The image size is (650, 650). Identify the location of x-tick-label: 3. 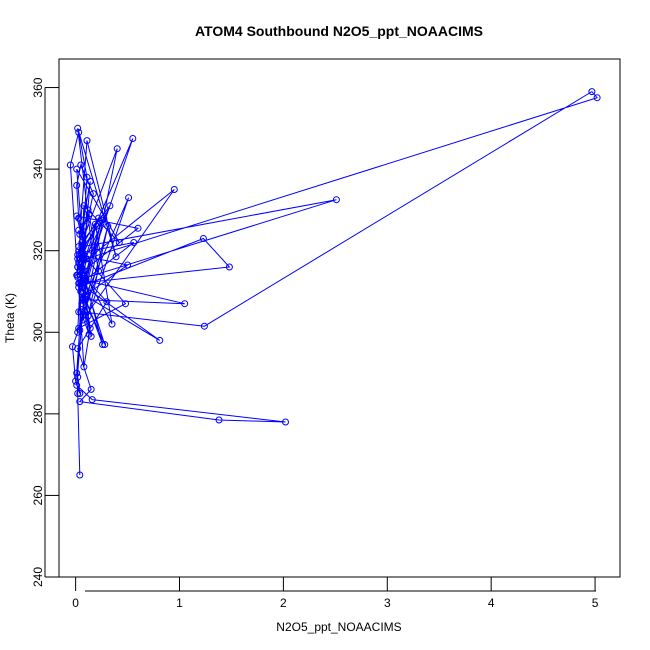
(387, 603).